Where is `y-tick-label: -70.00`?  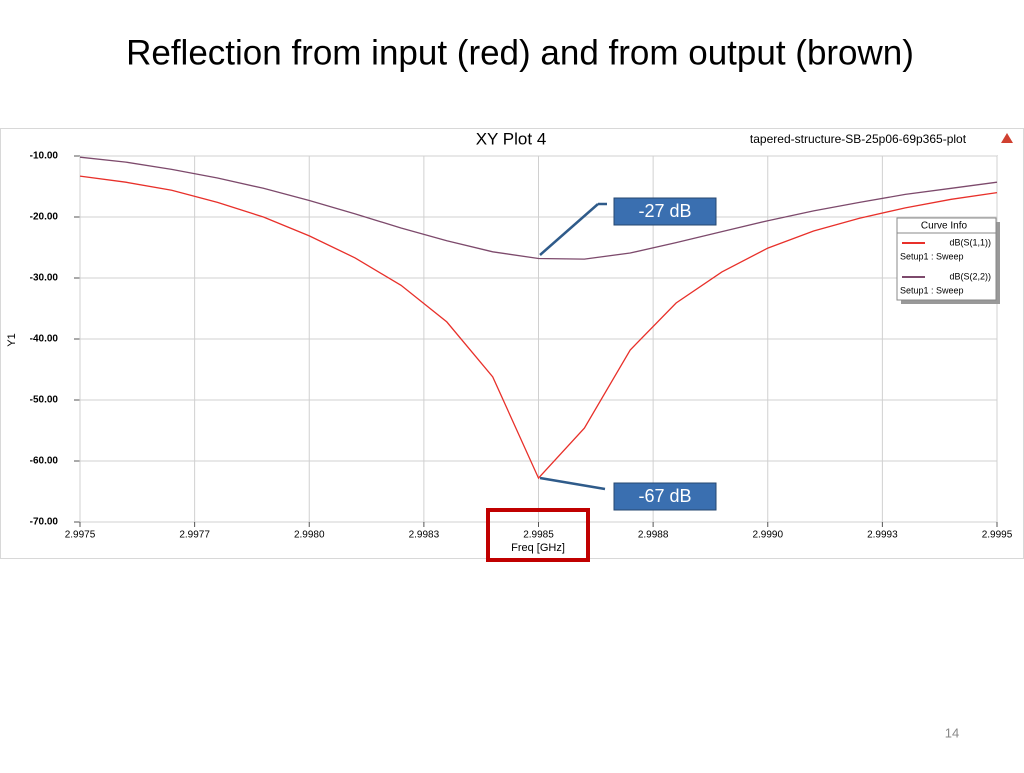
y-tick-label: -70.00 is located at coordinates (44, 522).